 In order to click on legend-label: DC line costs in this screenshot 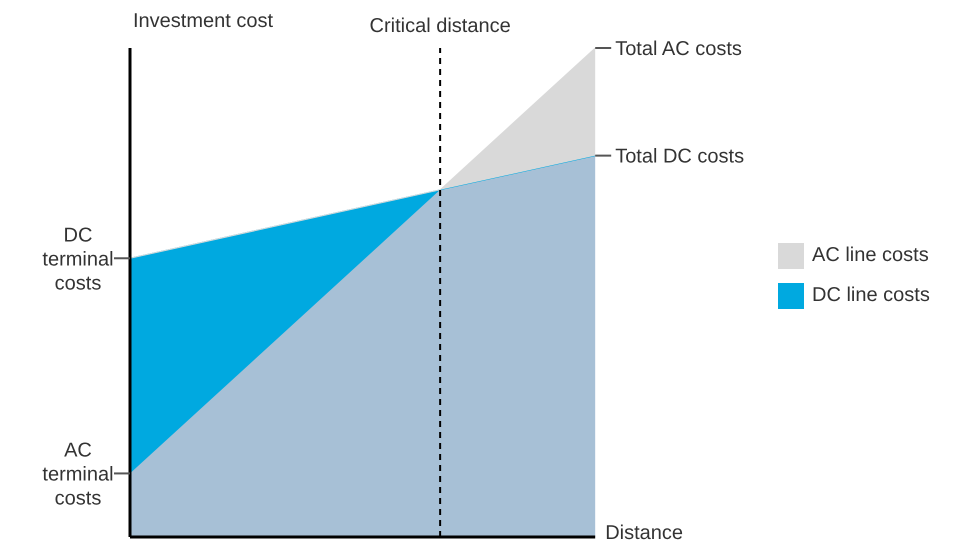, I will do `click(871, 295)`.